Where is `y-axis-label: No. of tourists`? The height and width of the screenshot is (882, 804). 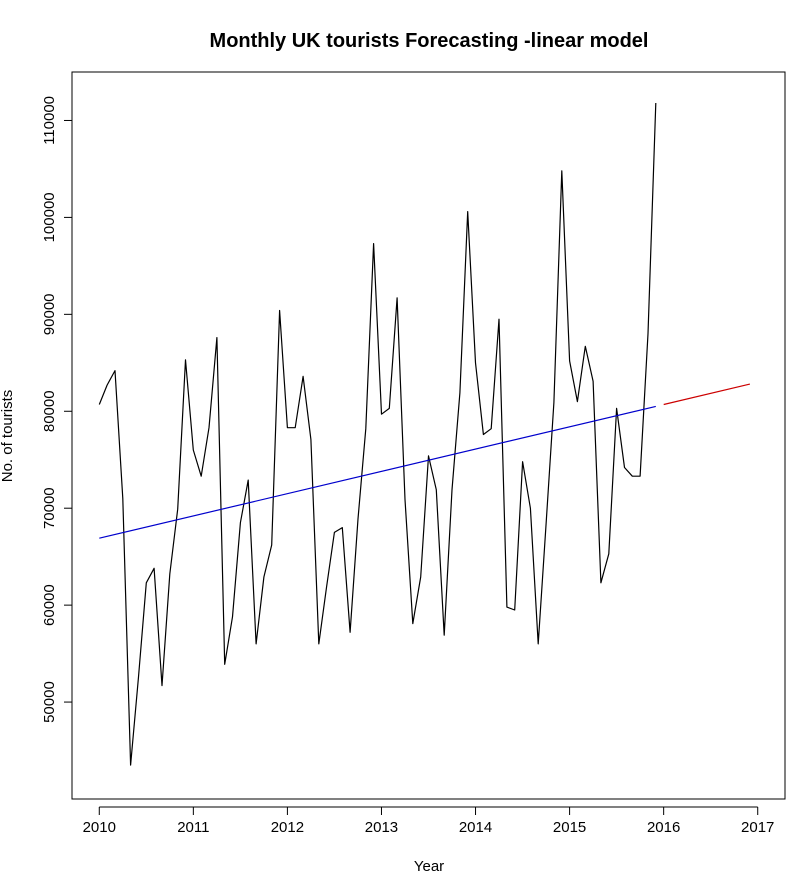
y-axis-label: No. of tourists is located at coordinates (8, 436).